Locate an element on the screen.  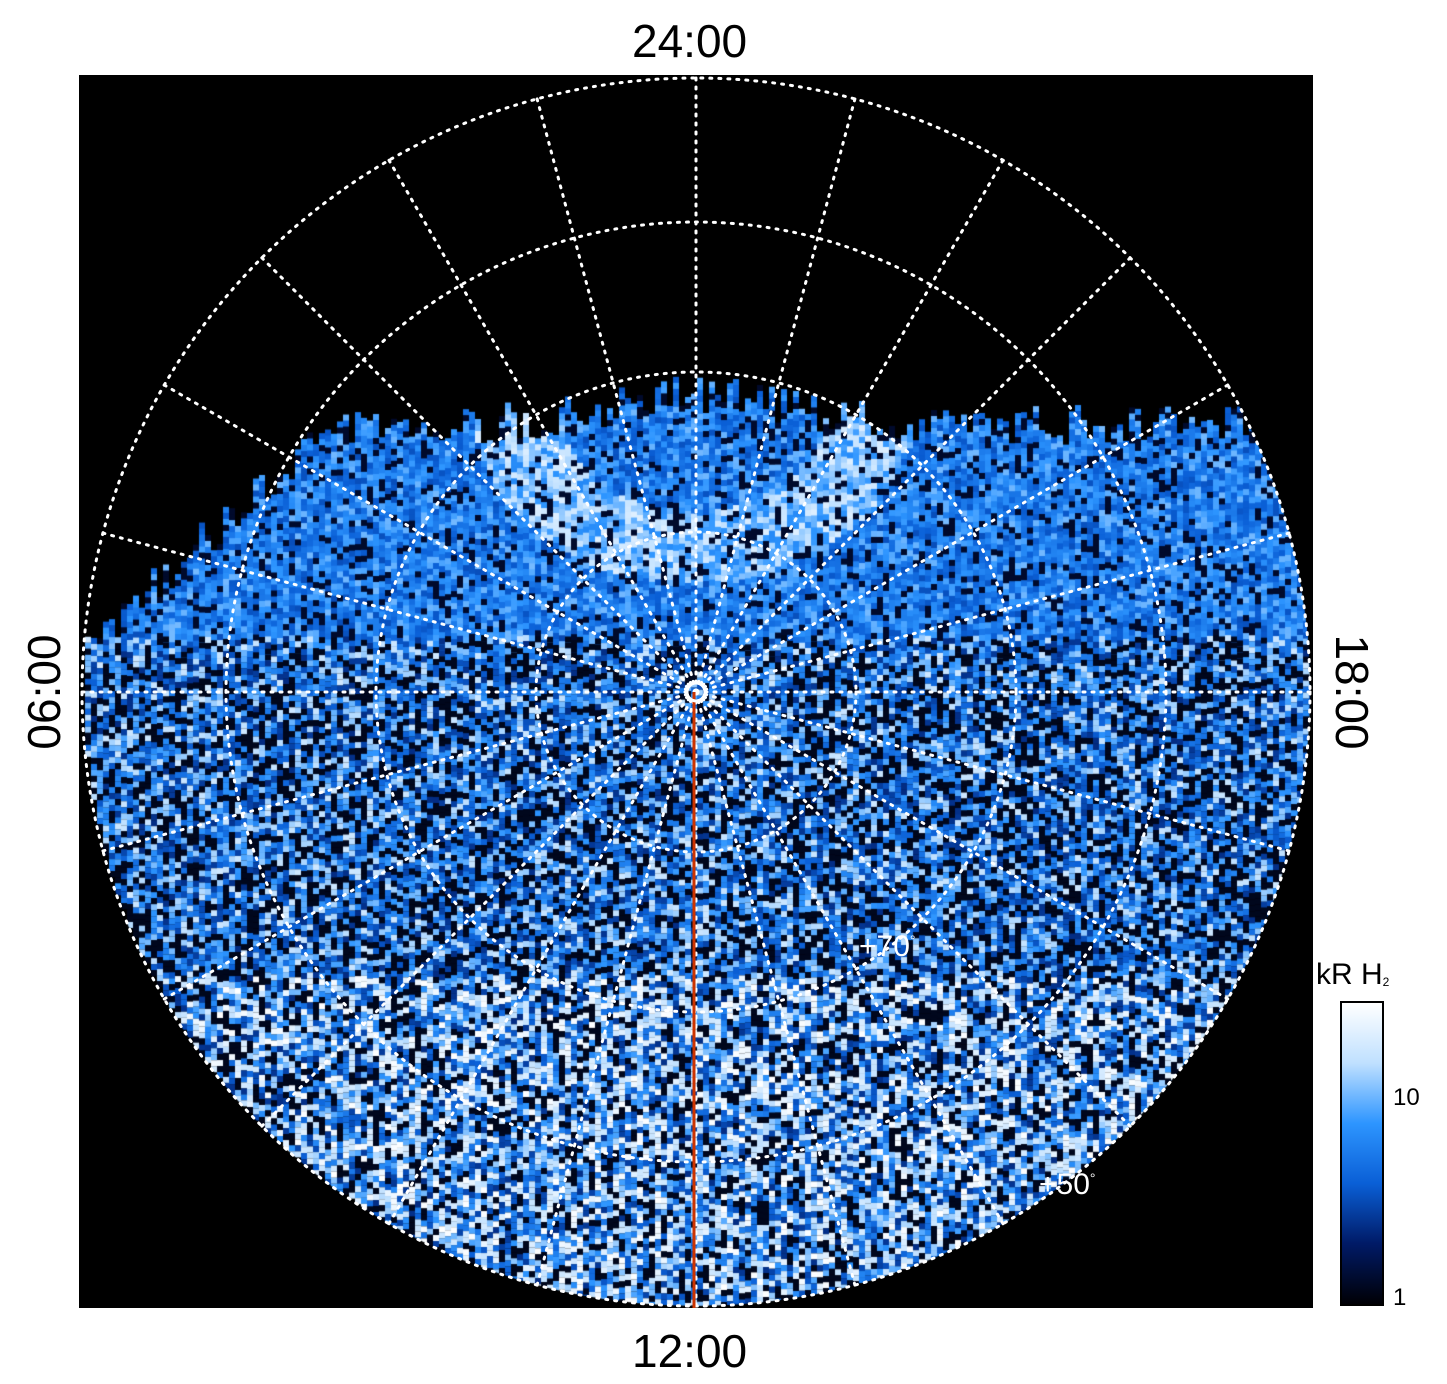
colorbar is located at coordinates (1362, 1153).